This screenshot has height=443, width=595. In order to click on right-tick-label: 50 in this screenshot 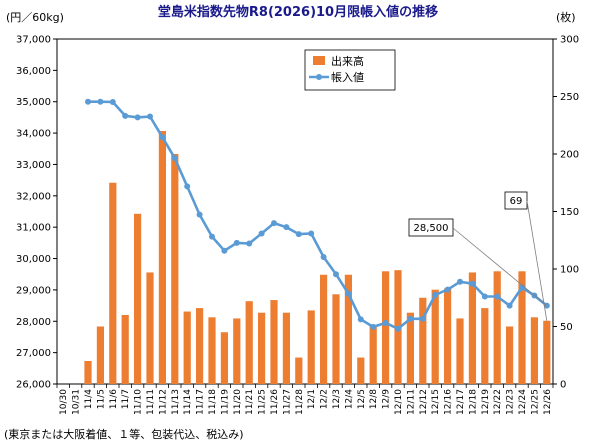, I will do `click(566, 327)`.